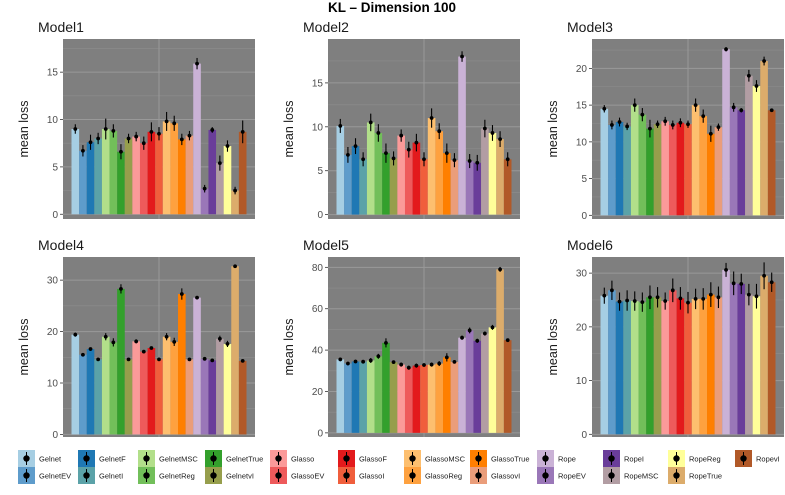 The width and height of the screenshot is (785, 495). What do you see at coordinates (378, 394) in the screenshot?
I see `bar-gelnetreg` at bounding box center [378, 394].